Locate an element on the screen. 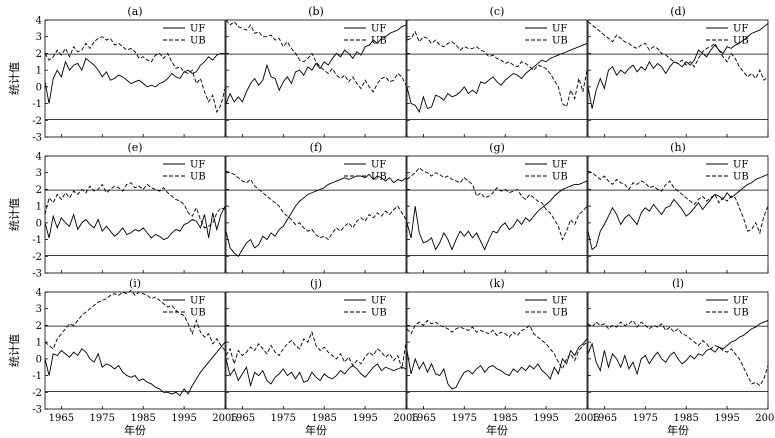 This screenshot has width=775, height=438. panel-label: (k) is located at coordinates (496, 283).